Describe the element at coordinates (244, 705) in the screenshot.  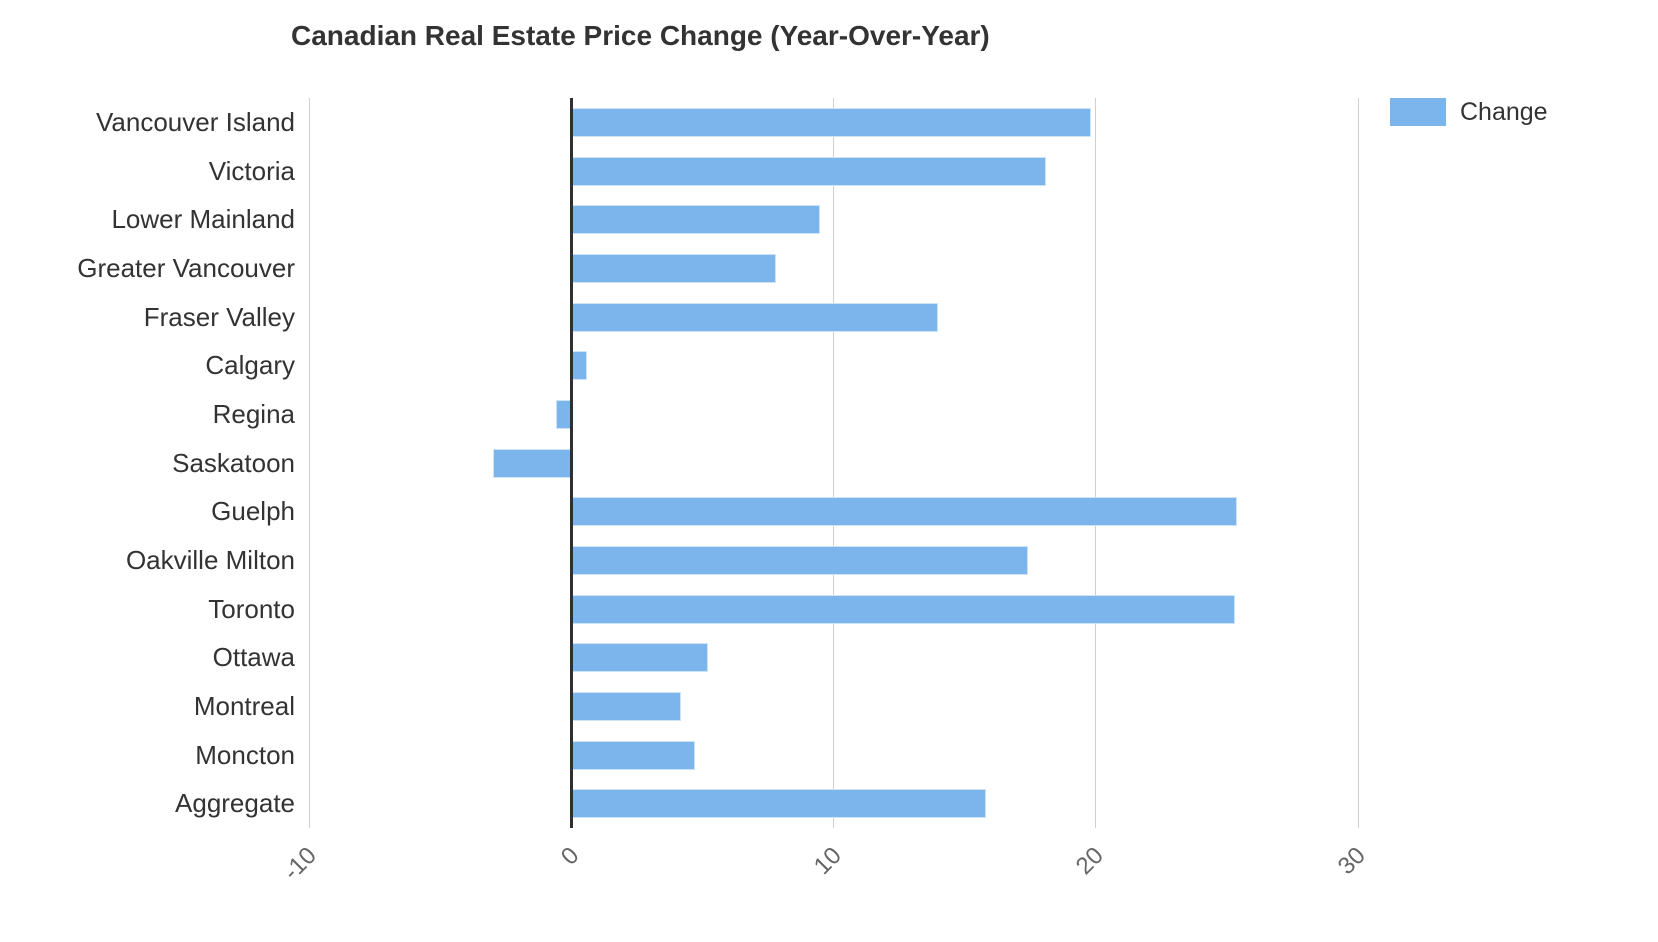
I see `category-label-montreal: Montreal` at that location.